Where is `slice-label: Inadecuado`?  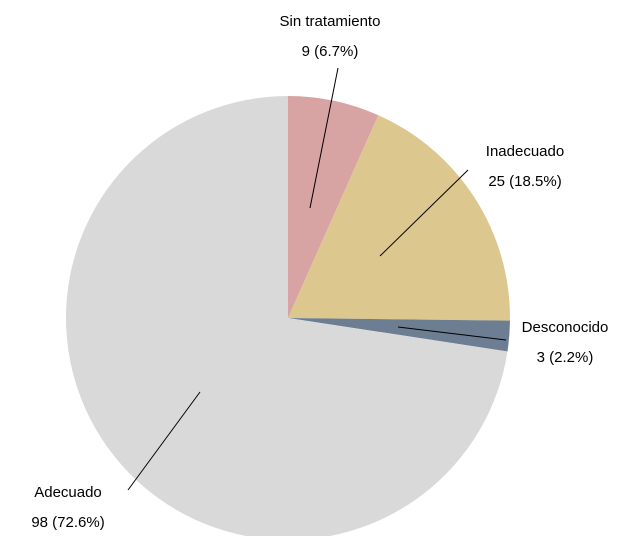
slice-label: Inadecuado is located at coordinates (525, 151).